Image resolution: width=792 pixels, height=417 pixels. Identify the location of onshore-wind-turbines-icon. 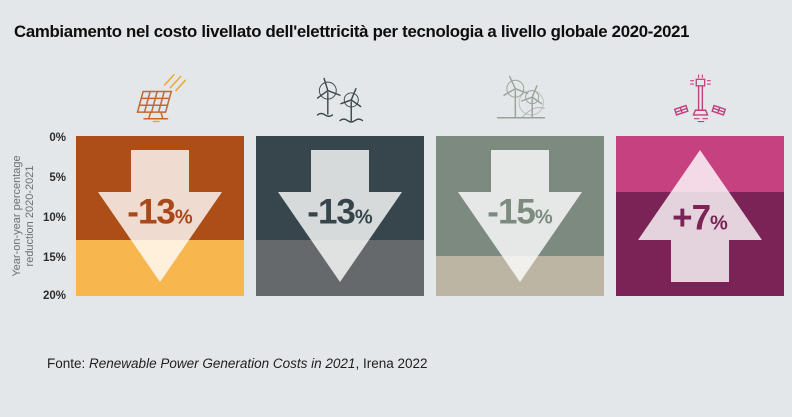
(520, 99).